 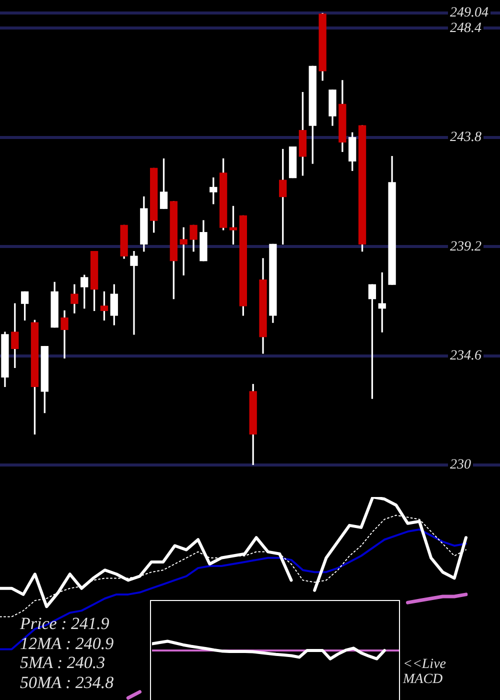 What do you see at coordinates (469, 13) in the screenshot?
I see `y-tick-label: 249.04` at bounding box center [469, 13].